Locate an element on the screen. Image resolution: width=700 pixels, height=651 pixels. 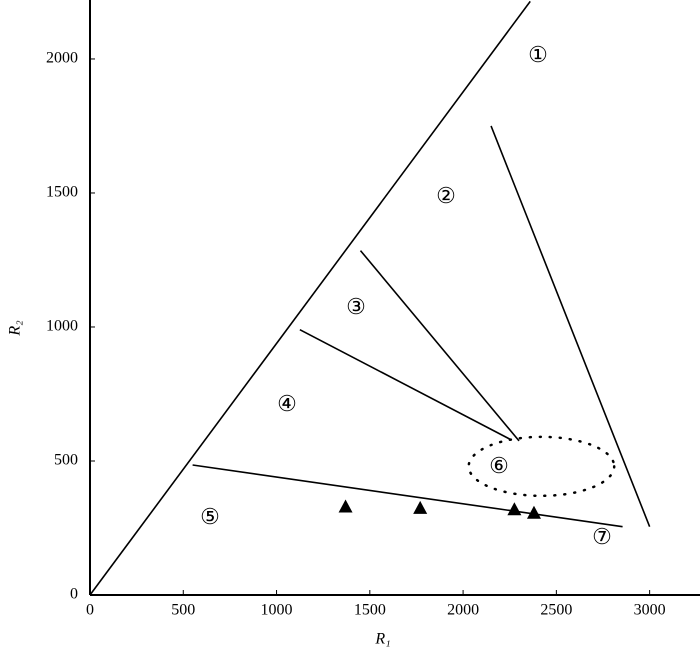
x-tick-label: 3000 is located at coordinates (650, 610).